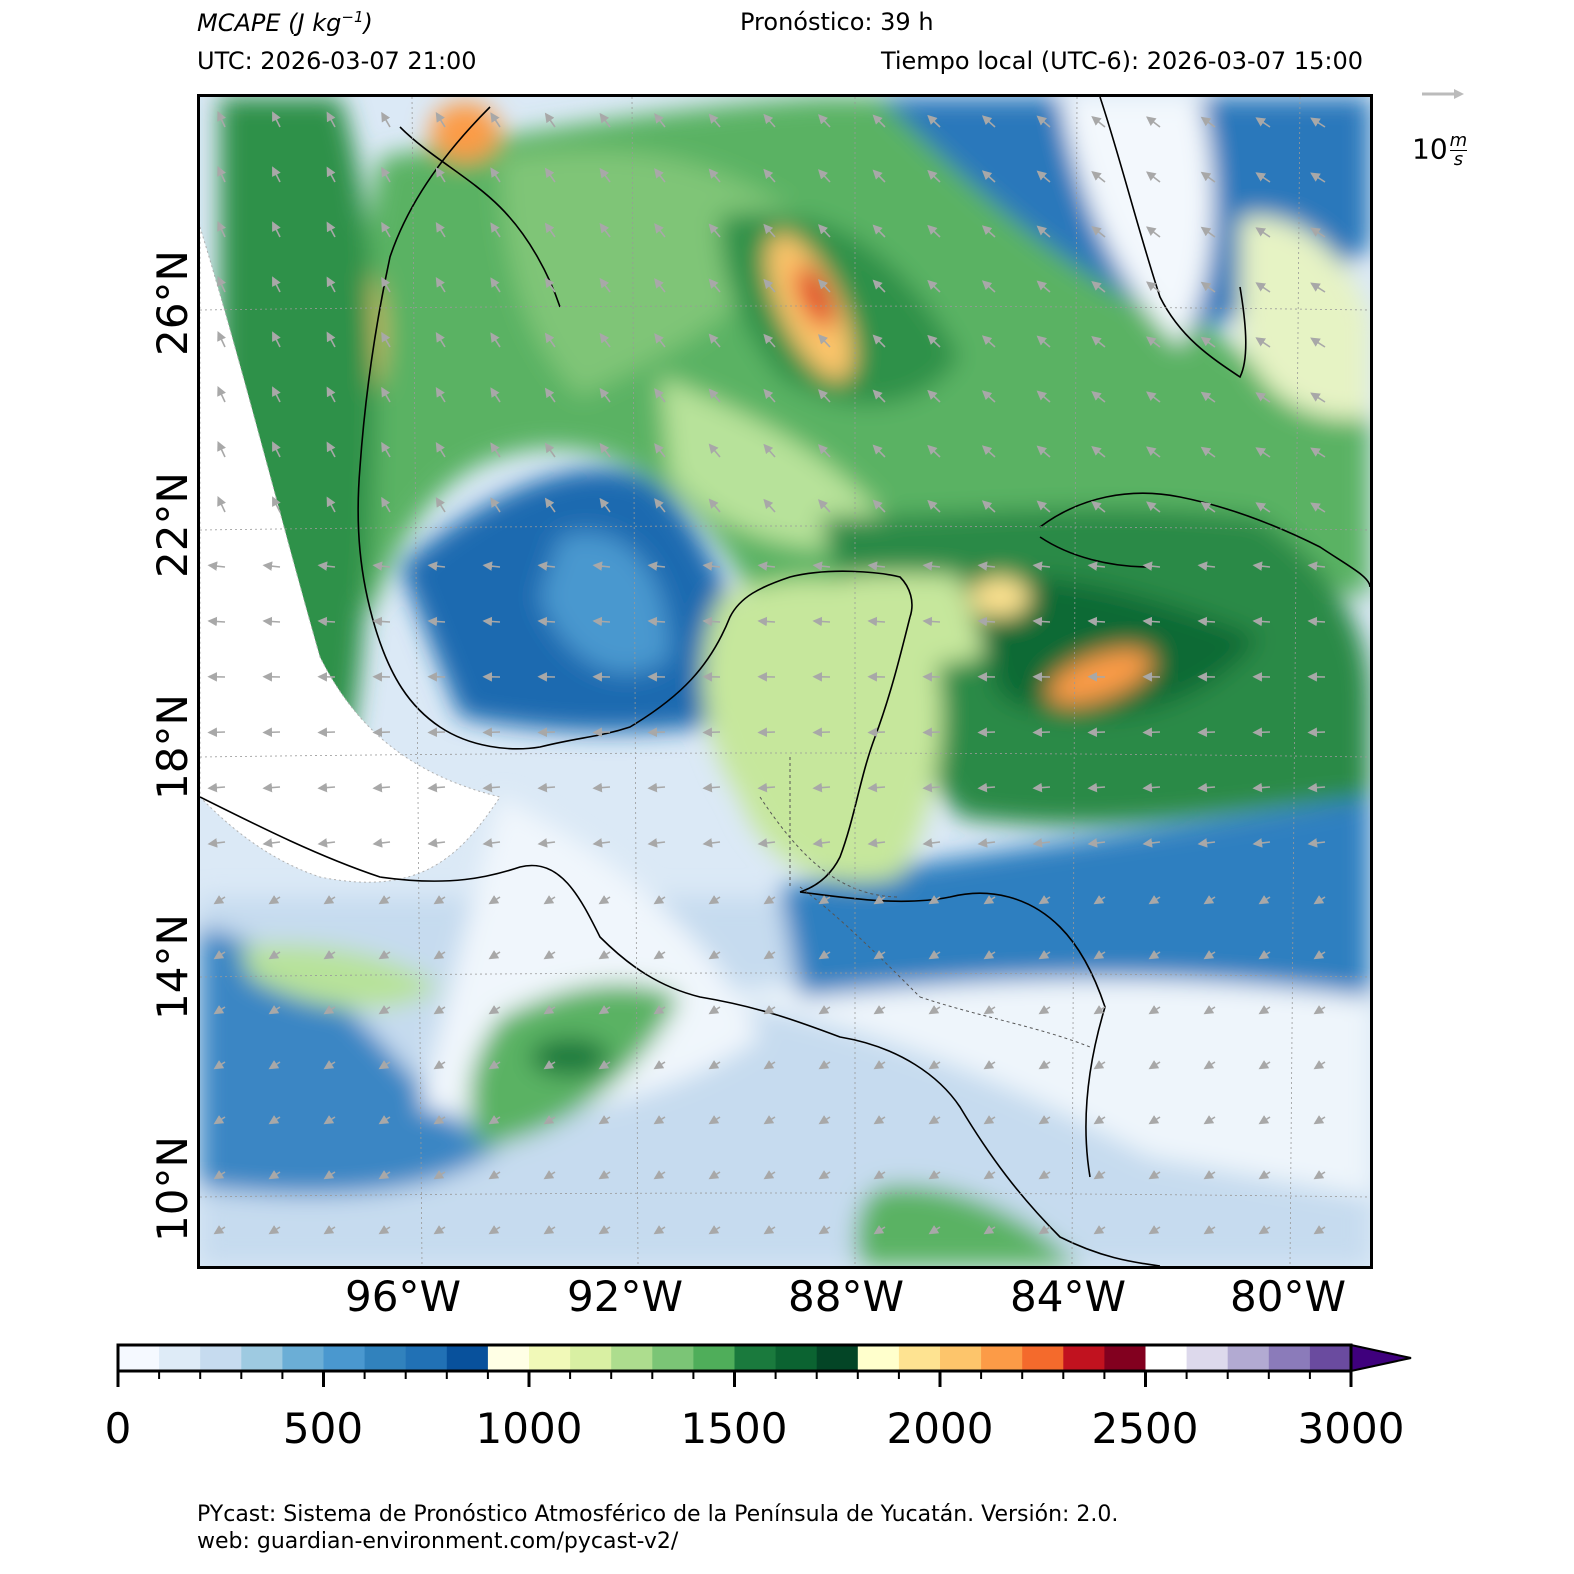 This screenshot has height=1574, width=1574. Describe the element at coordinates (1440, 150) in the screenshot. I see `wind-reference-label: 10 m s` at that location.